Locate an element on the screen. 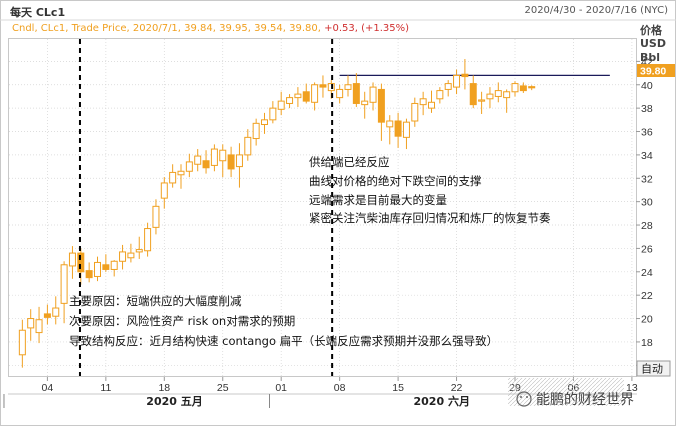  x-tick-label: 22 is located at coordinates (457, 388).